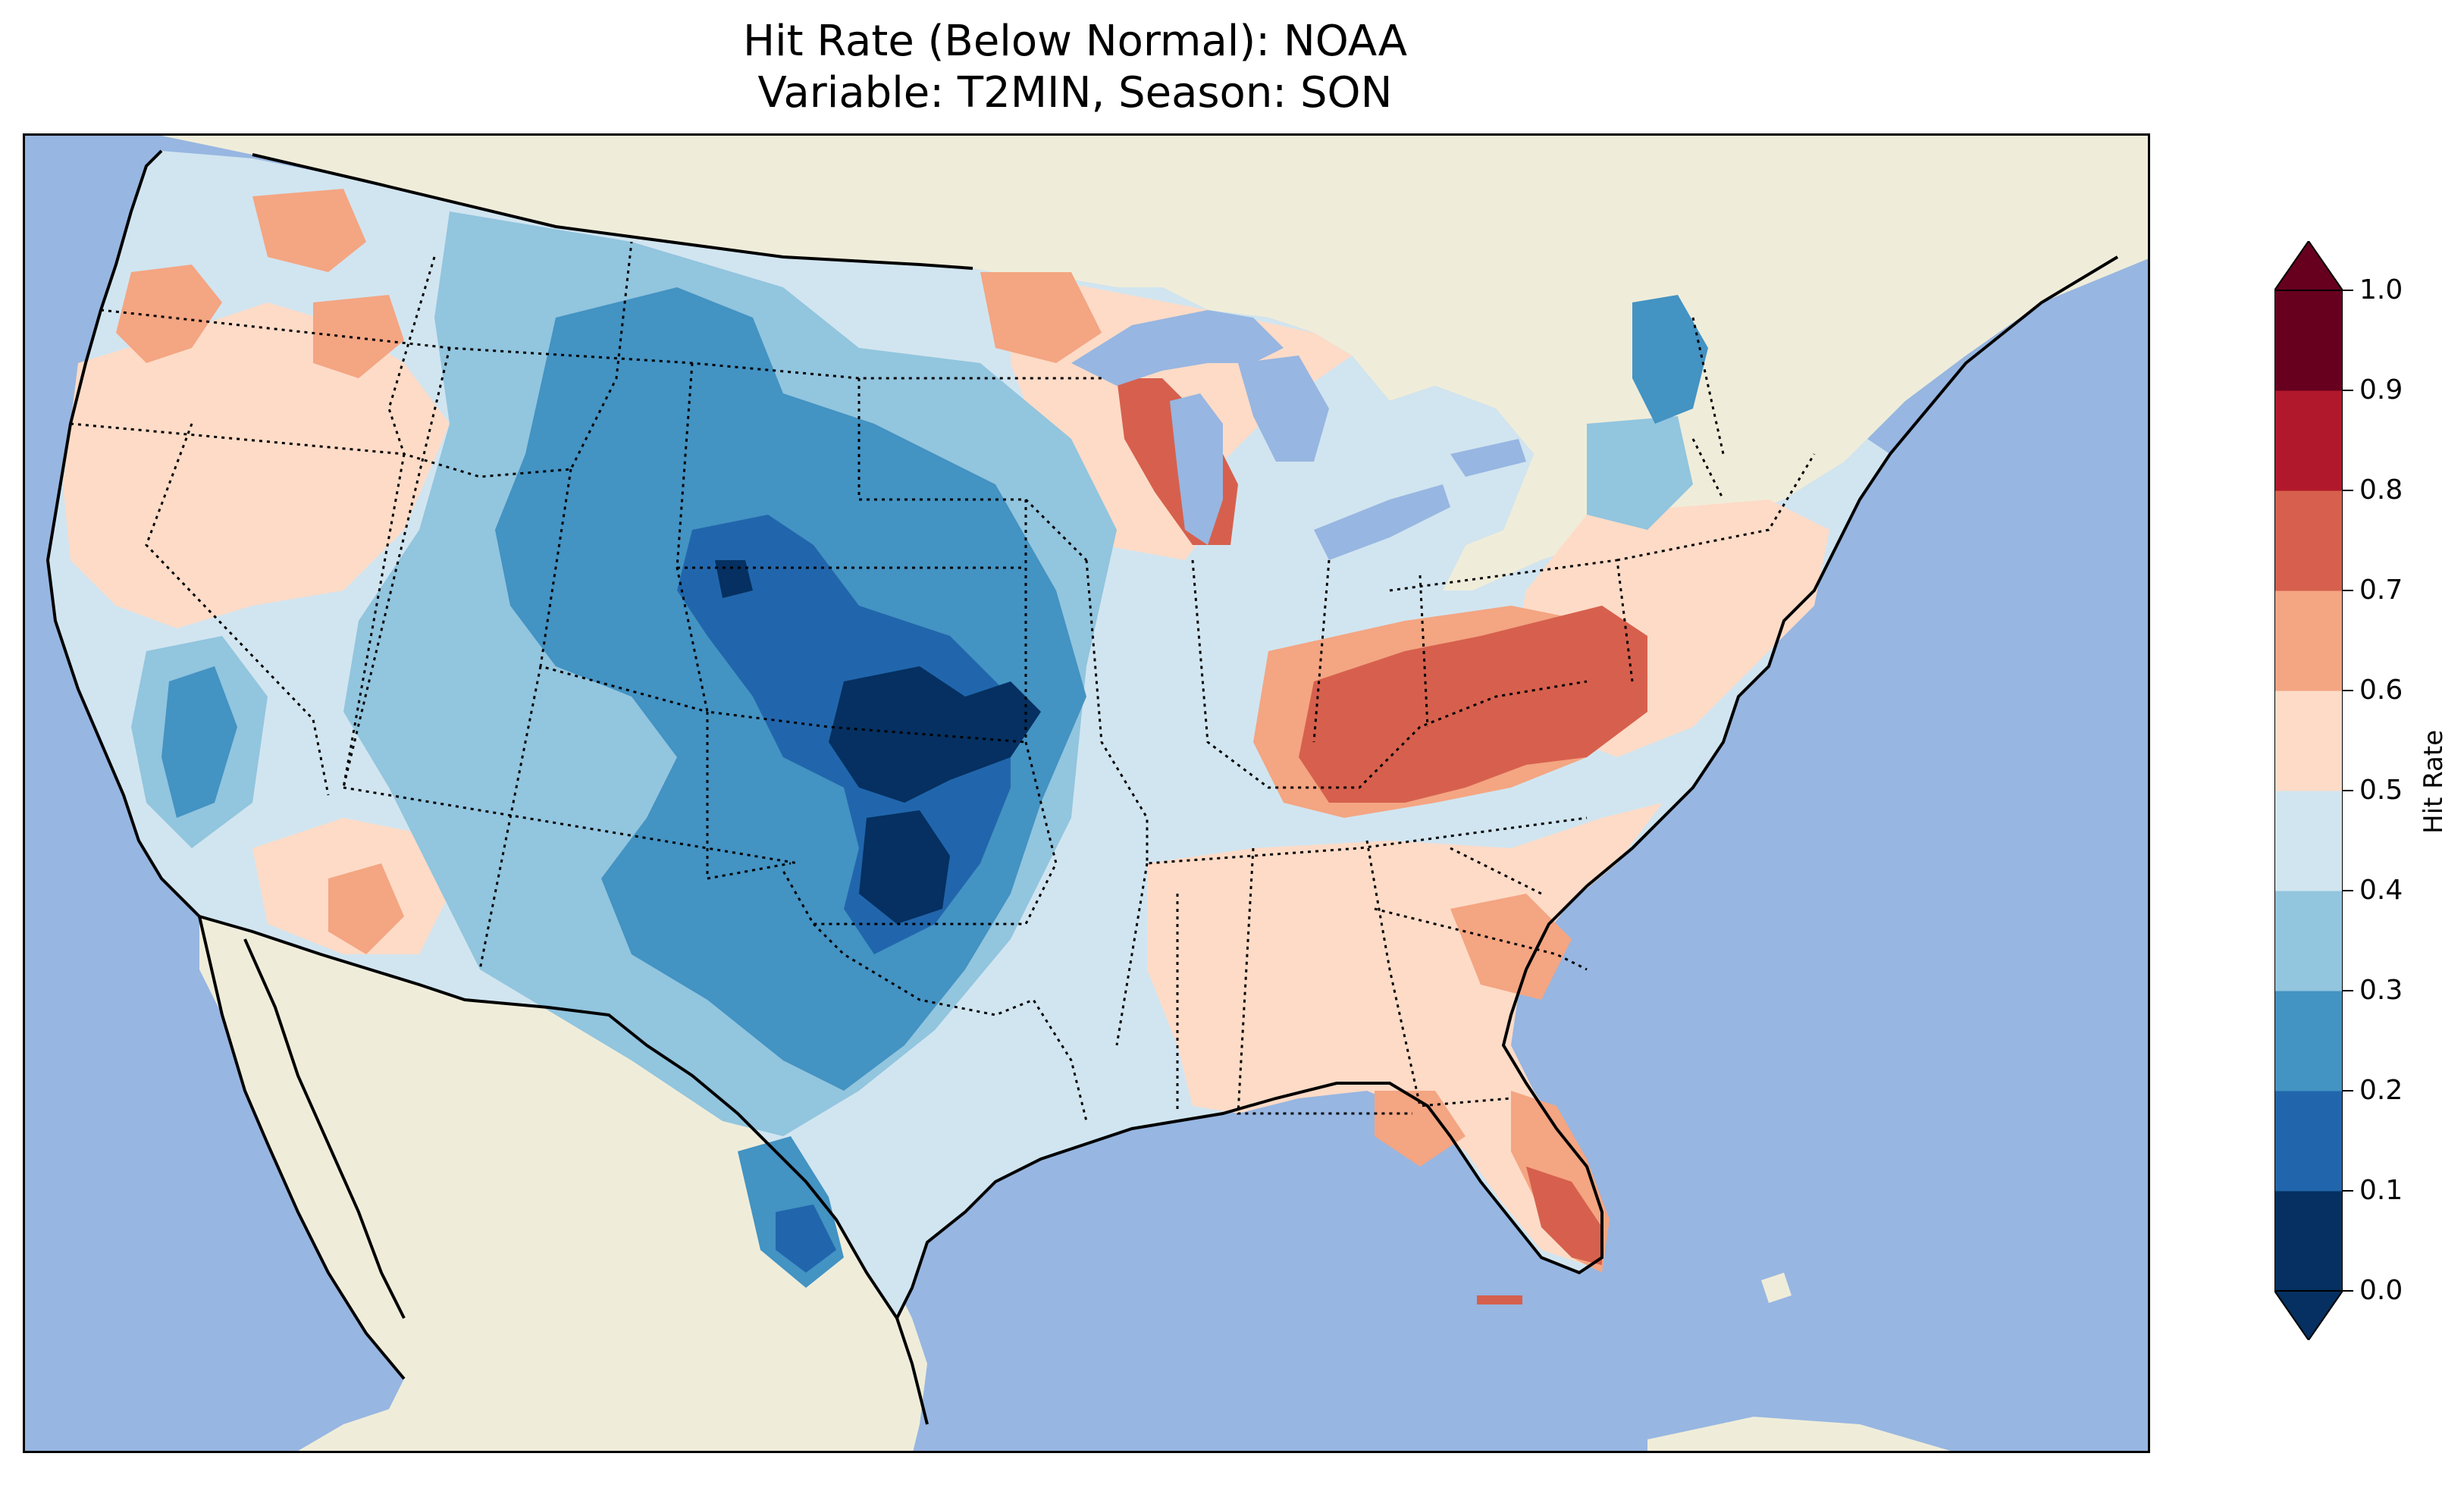 This screenshot has height=1494, width=2464. I want to click on colorbar-tick-label: 0.9, so click(2381, 390).